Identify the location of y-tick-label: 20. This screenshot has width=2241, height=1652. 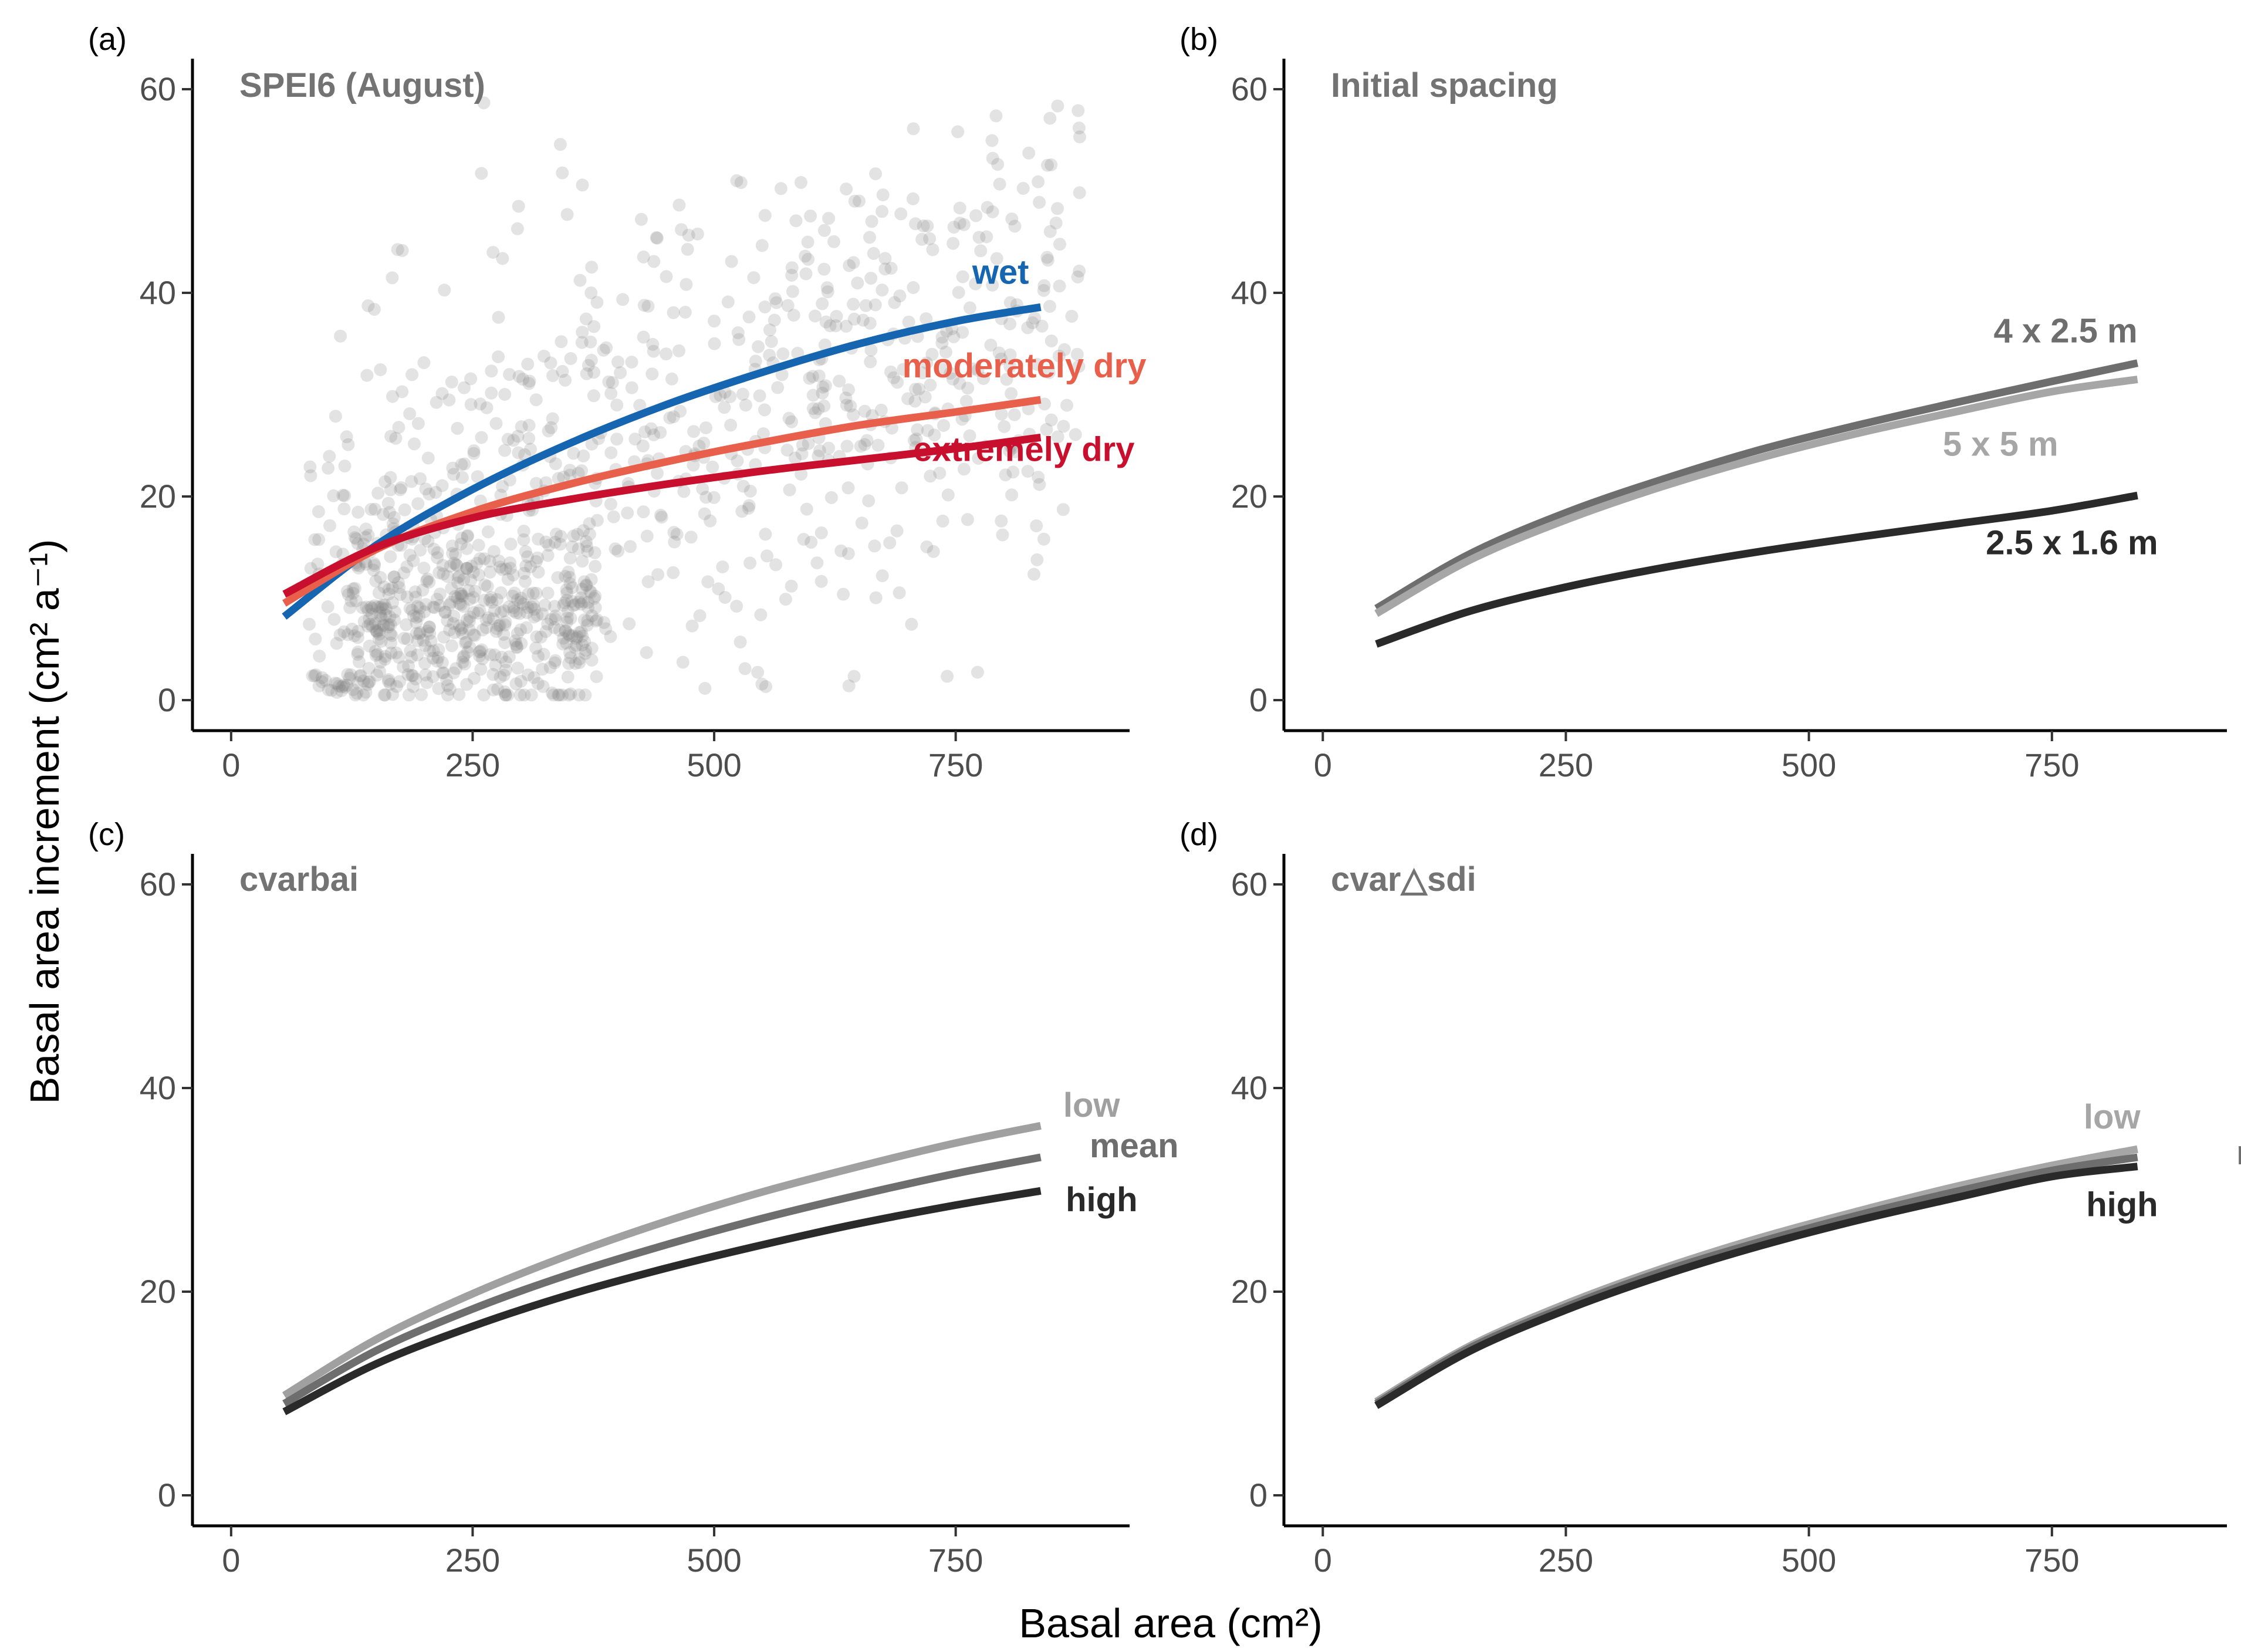
(1249, 1291).